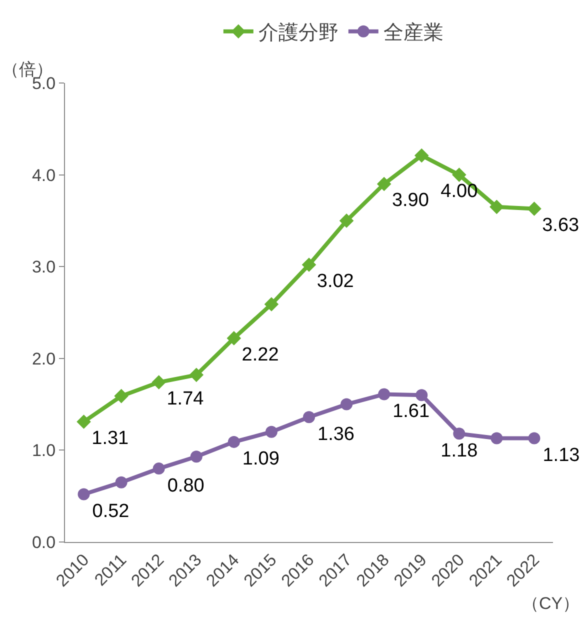 Image resolution: width=583 pixels, height=620 pixels. I want to click on data-label: 3.63, so click(561, 225).